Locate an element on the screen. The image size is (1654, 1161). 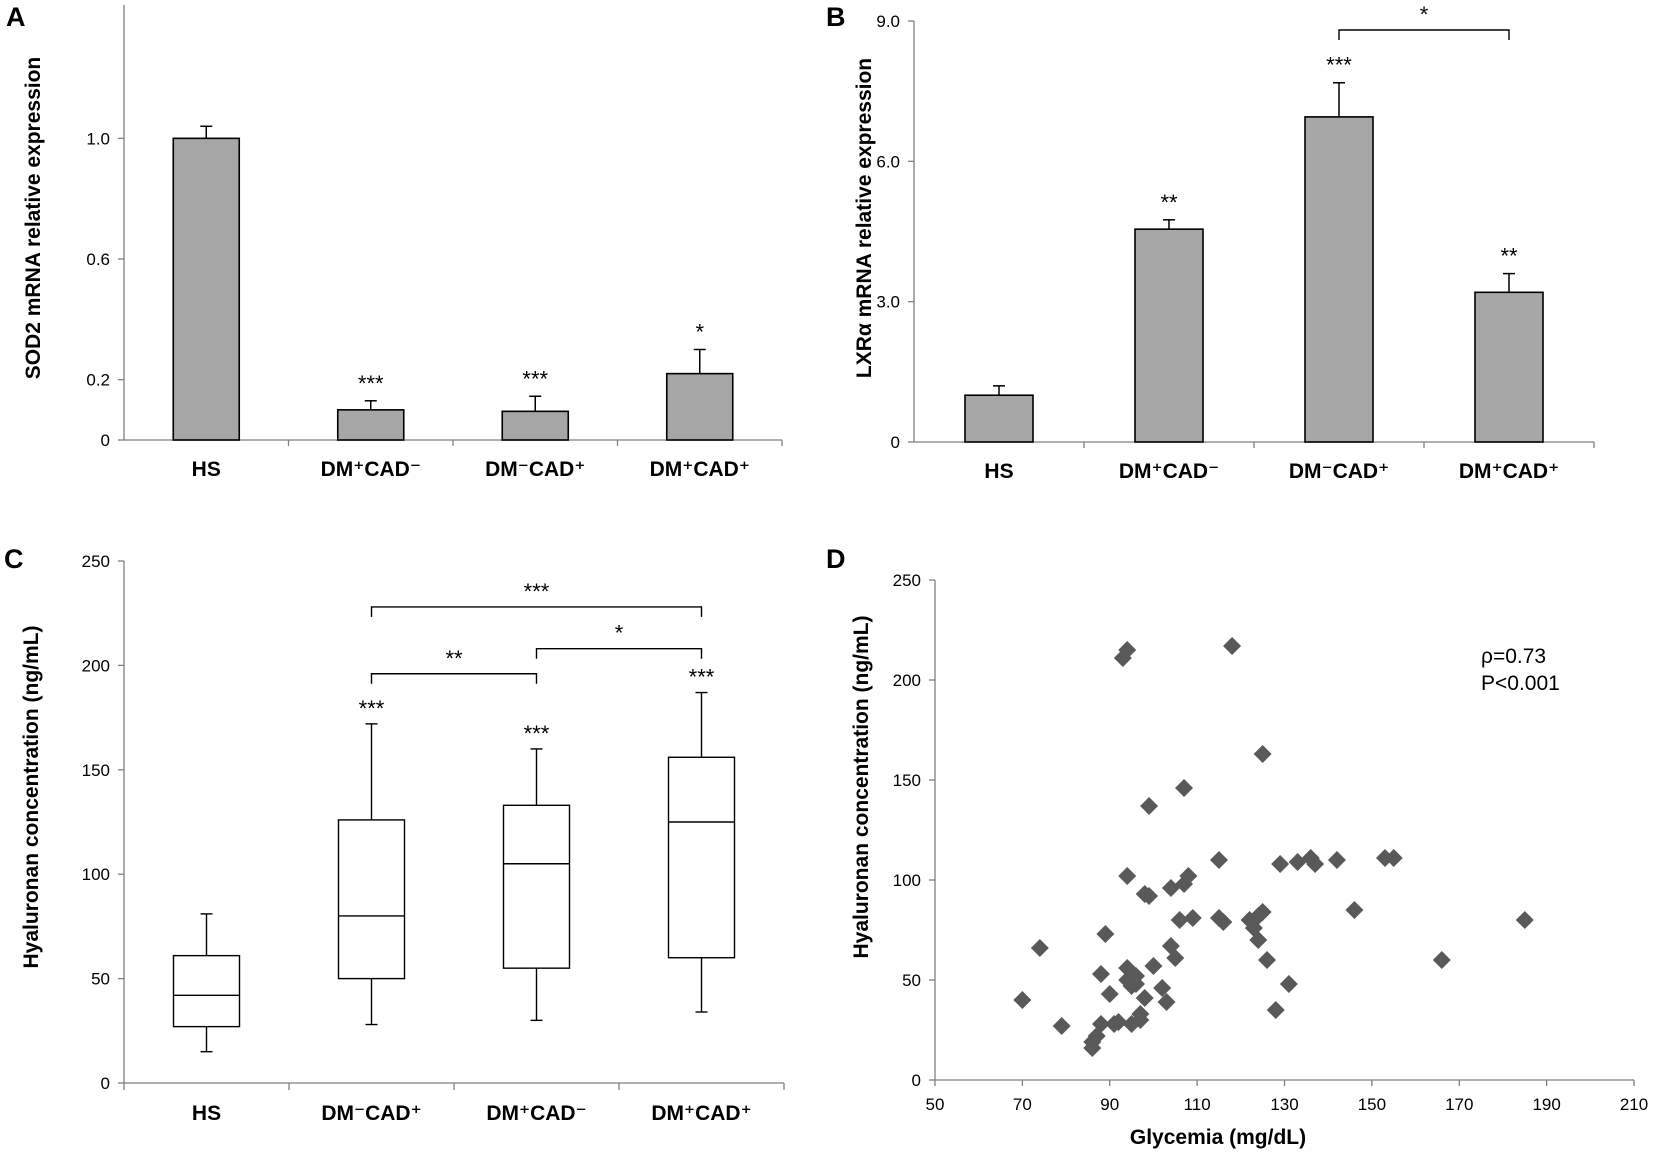
panel-c-bracket-significance: ** is located at coordinates (454, 658).